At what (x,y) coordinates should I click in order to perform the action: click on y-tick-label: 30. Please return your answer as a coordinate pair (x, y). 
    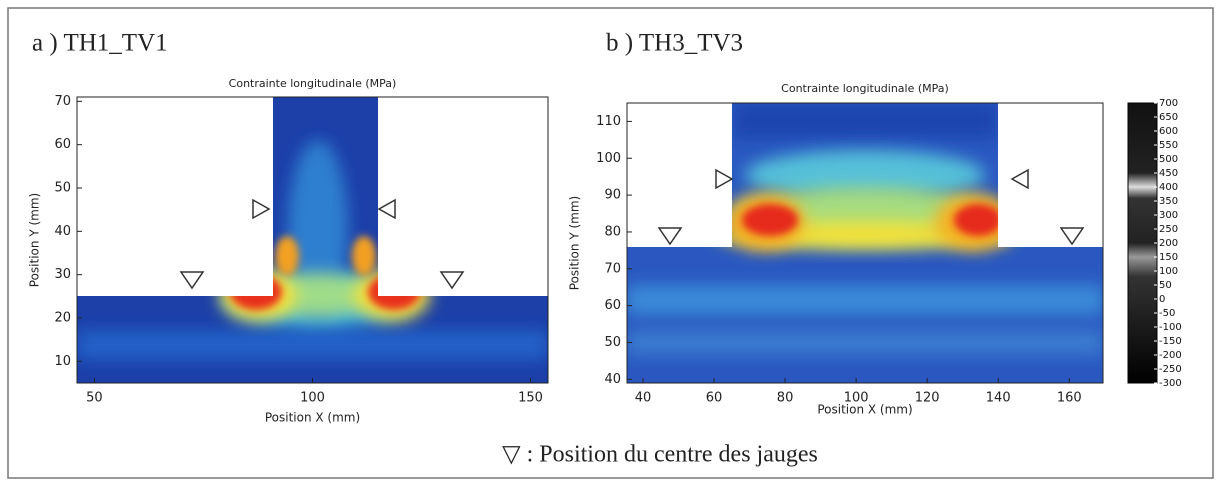
    Looking at the image, I should click on (62, 274).